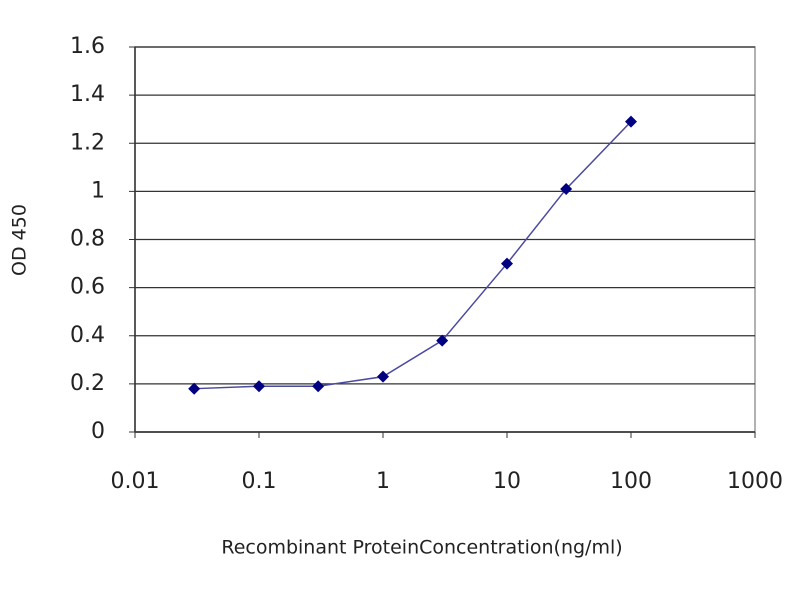 Image resolution: width=800 pixels, height=600 pixels. What do you see at coordinates (87, 335) in the screenshot?
I see `y-tick-label: 0.4` at bounding box center [87, 335].